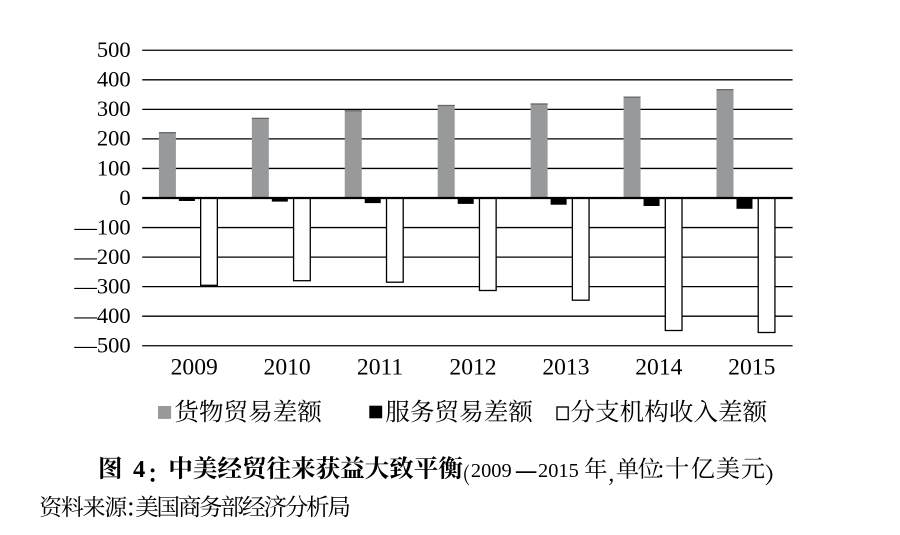 This screenshot has height=535, width=900. Describe the element at coordinates (380, 368) in the screenshot. I see `svg-text: 2011` at that location.